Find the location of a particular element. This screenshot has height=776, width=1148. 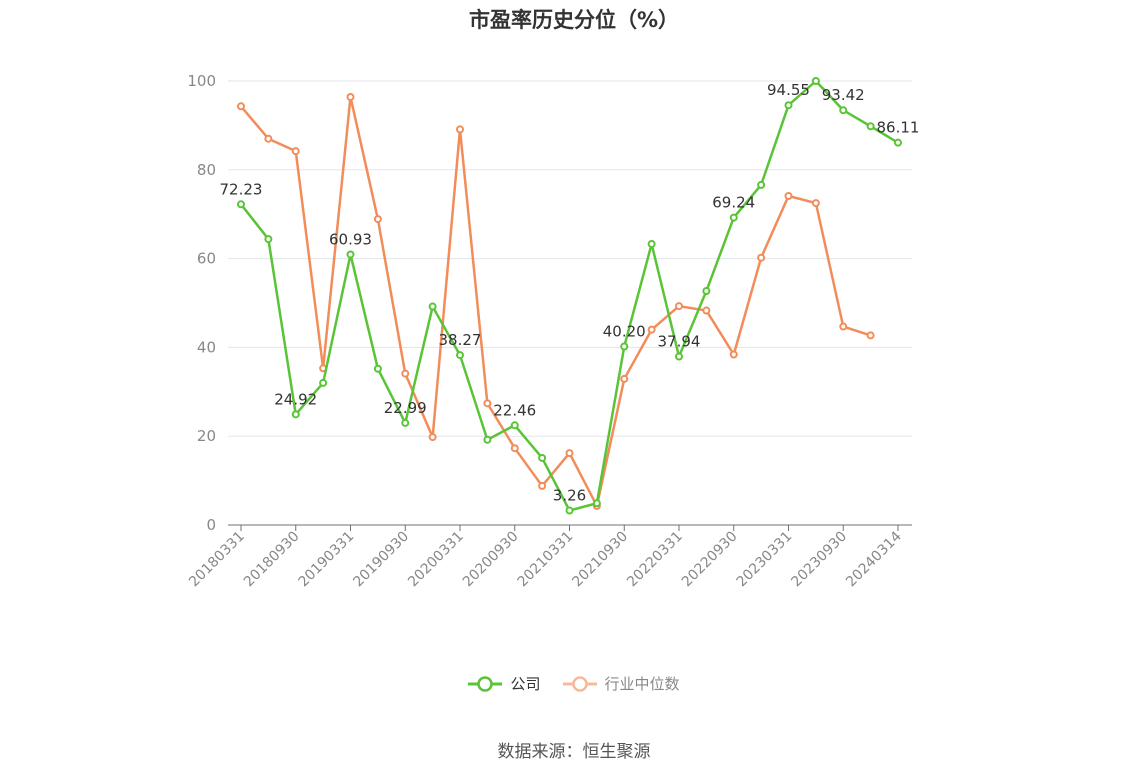

x-tick-label: 20190930 is located at coordinates (381, 560).